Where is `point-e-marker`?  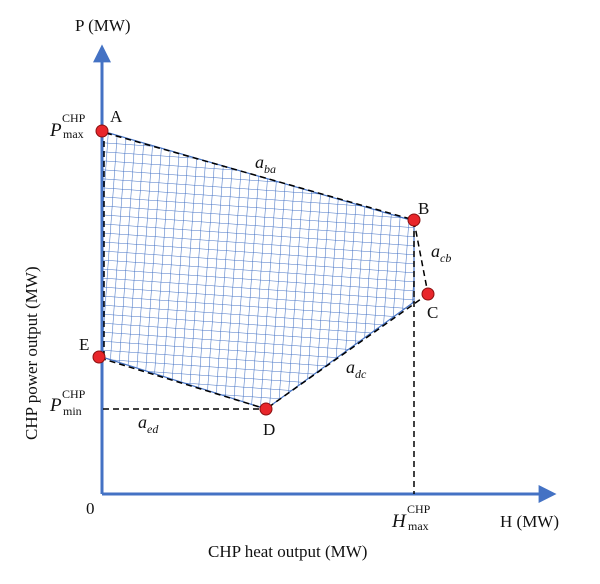 point-e-marker is located at coordinates (99, 357).